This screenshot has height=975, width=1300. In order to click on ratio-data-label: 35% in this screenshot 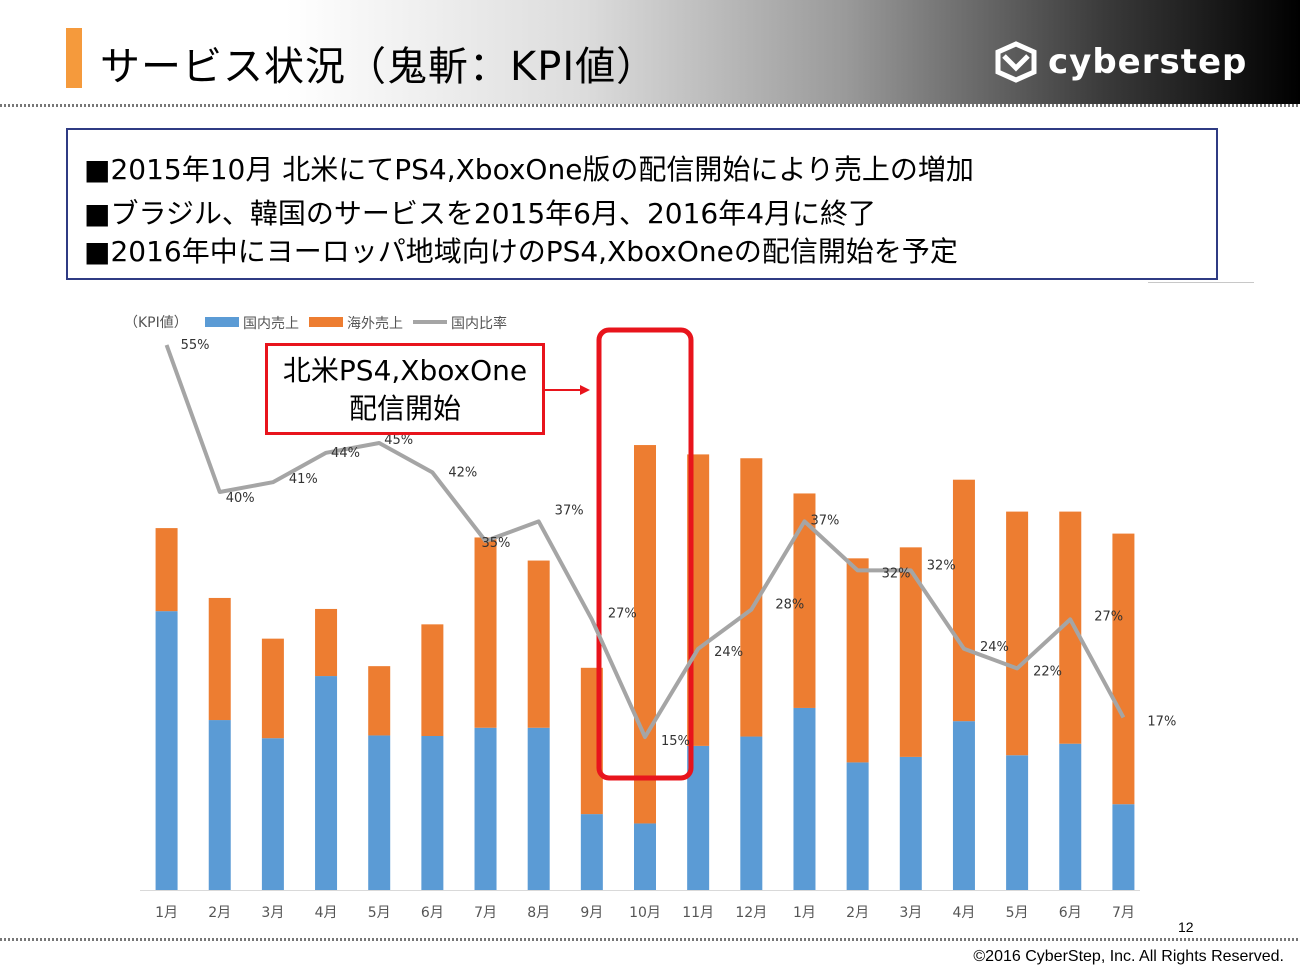, I will do `click(496, 543)`.